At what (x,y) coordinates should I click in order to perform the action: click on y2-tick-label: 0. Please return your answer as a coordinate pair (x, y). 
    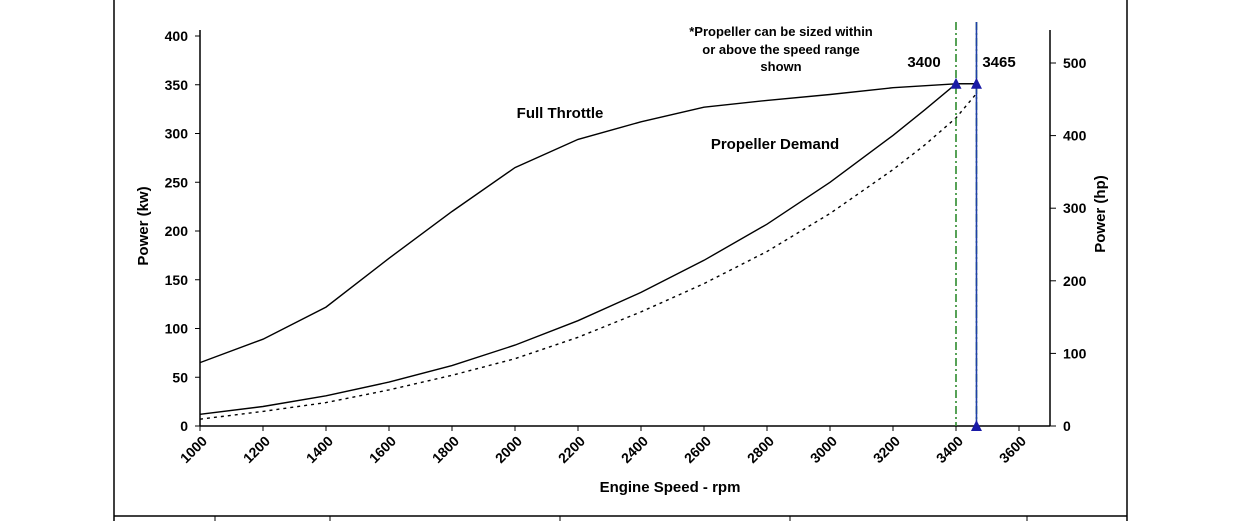
    Looking at the image, I should click on (1067, 426).